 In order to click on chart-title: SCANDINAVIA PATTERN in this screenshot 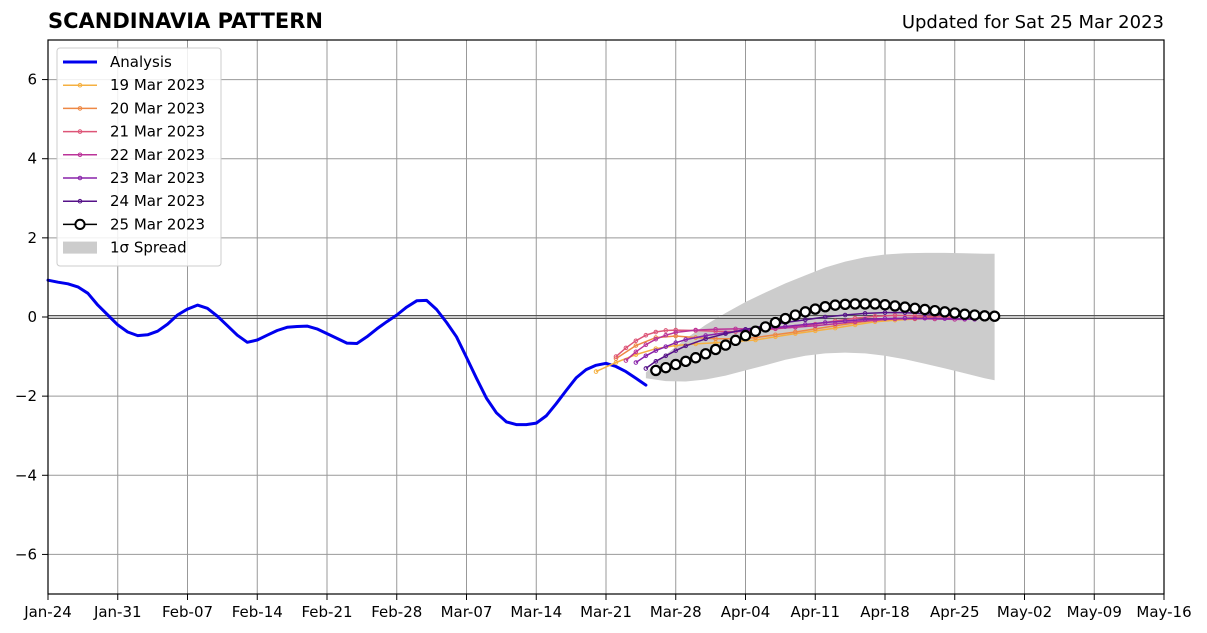, I will do `click(185, 21)`.